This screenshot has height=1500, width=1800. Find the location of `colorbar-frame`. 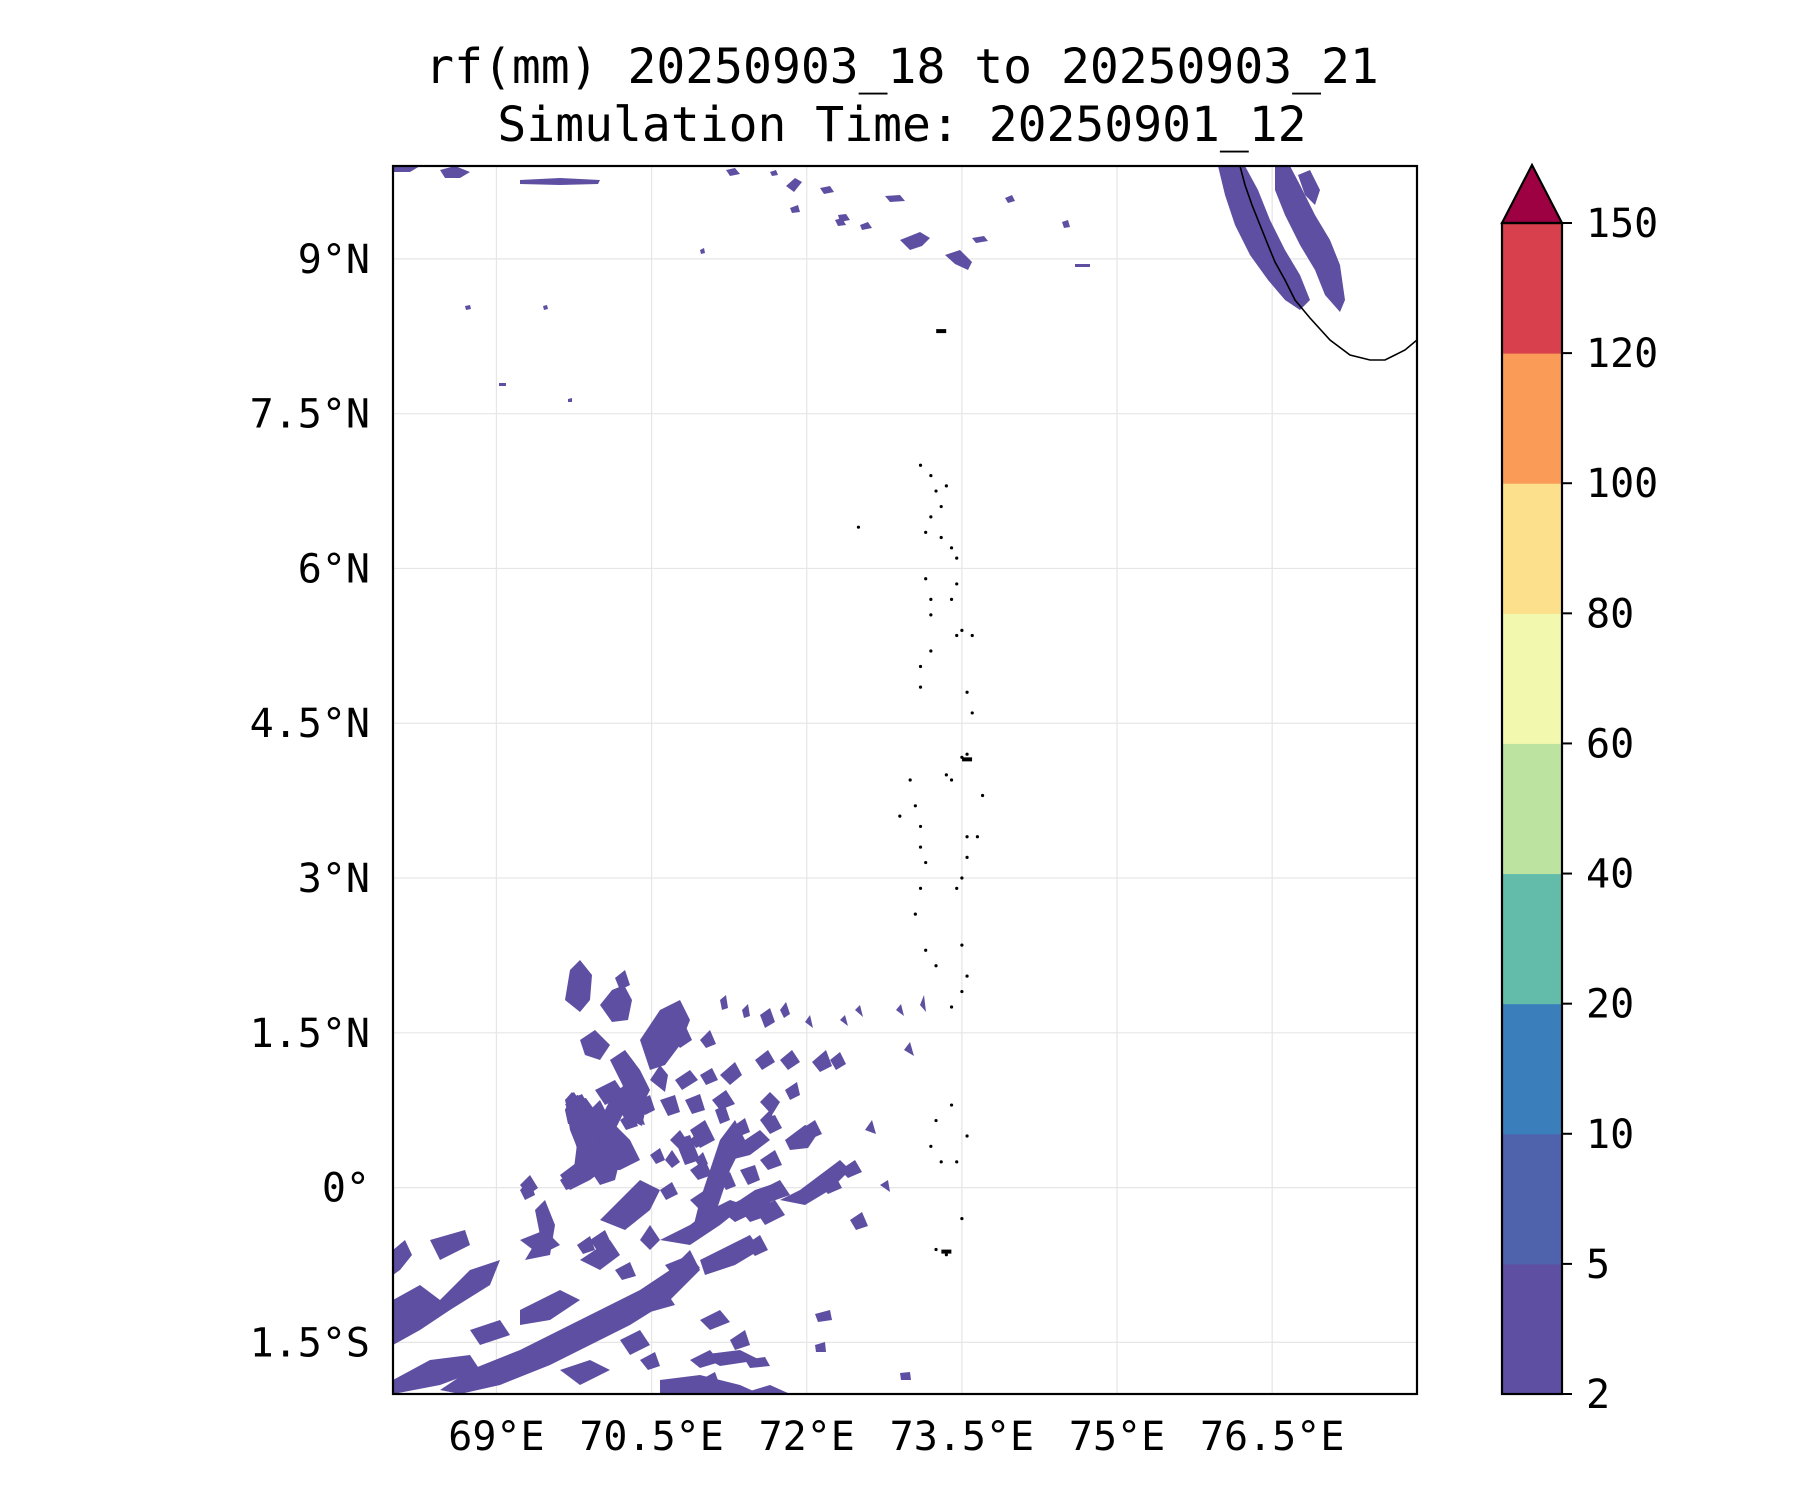

colorbar-frame is located at coordinates (1532, 808).